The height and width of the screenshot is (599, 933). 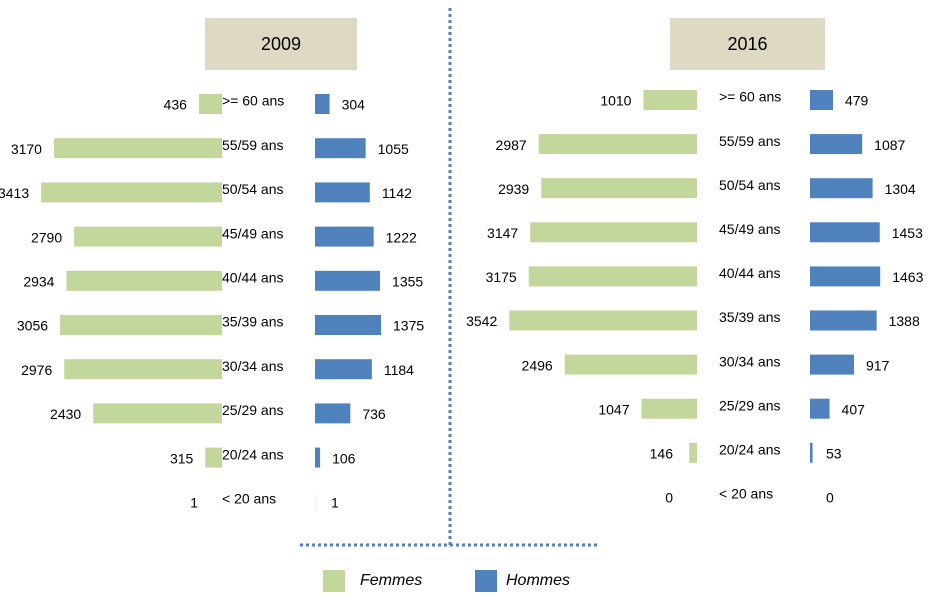 What do you see at coordinates (253, 233) in the screenshot?
I see `category-label: 45/49 ans` at bounding box center [253, 233].